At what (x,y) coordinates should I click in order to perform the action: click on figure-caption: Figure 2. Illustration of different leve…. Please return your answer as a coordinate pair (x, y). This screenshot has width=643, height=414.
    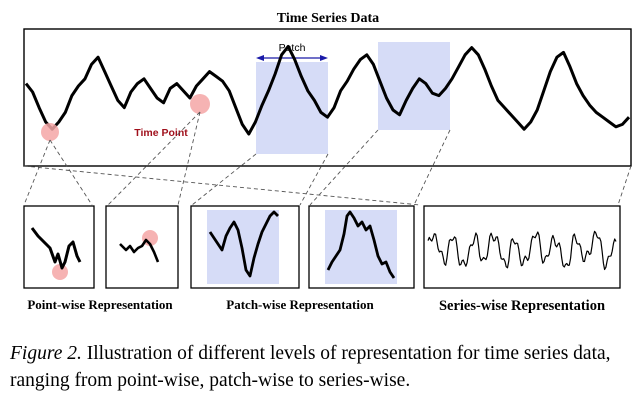
    Looking at the image, I should click on (322, 367).